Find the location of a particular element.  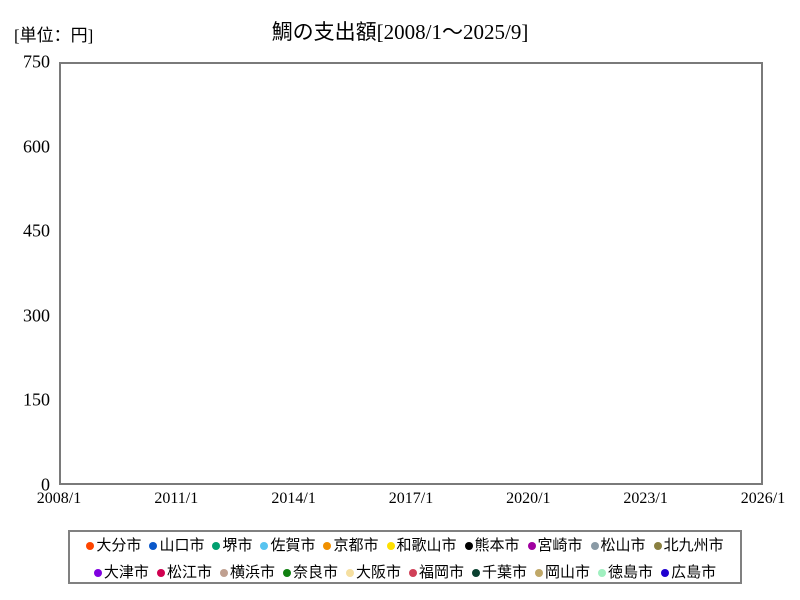

legend-item-徳島市: 徳島市 is located at coordinates (625, 572).